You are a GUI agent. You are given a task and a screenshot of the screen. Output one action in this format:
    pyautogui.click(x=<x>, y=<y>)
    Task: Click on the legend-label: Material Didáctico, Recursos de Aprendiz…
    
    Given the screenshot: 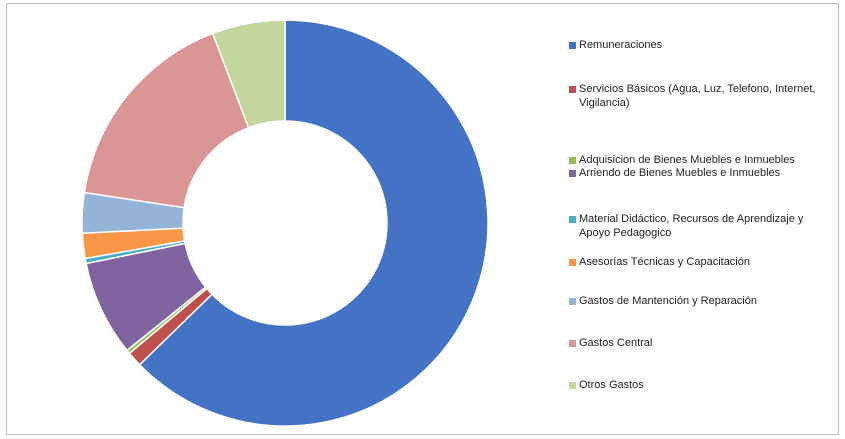 What is the action you would take?
    pyautogui.click(x=691, y=226)
    